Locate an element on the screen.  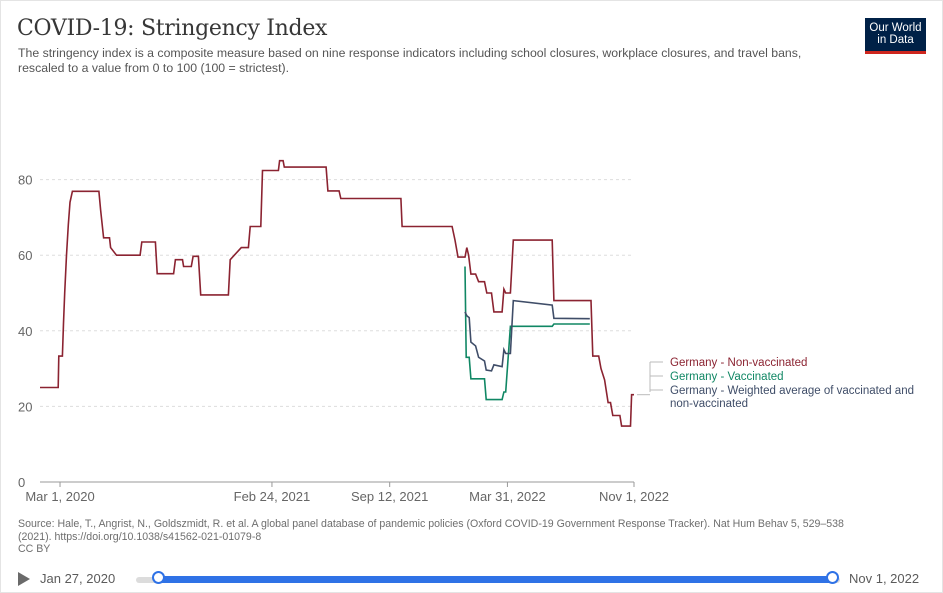
y-tick-label: 40 is located at coordinates (25, 331).